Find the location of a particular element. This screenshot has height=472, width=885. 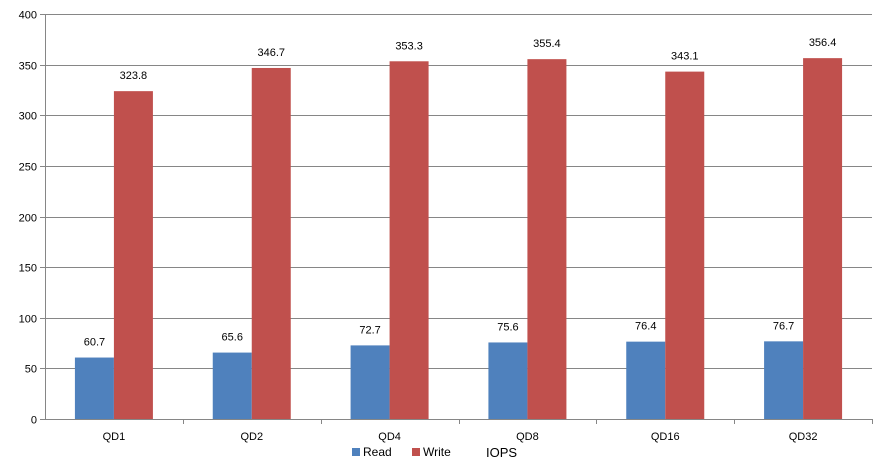

x-tick-label: QD32 is located at coordinates (803, 437).